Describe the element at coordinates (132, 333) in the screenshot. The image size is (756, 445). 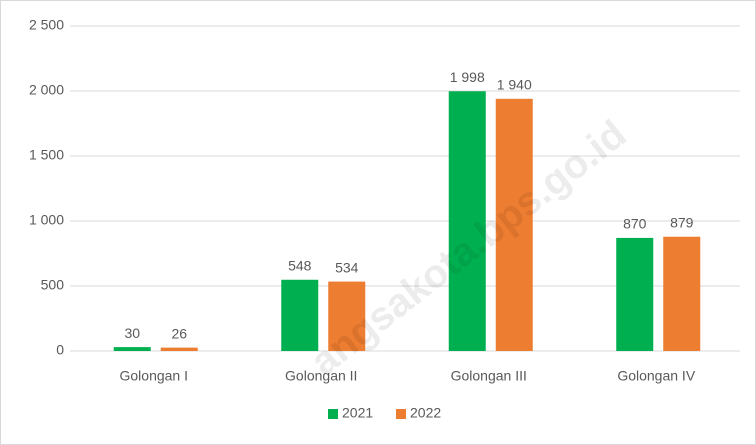
I see `data-label: 30` at that location.